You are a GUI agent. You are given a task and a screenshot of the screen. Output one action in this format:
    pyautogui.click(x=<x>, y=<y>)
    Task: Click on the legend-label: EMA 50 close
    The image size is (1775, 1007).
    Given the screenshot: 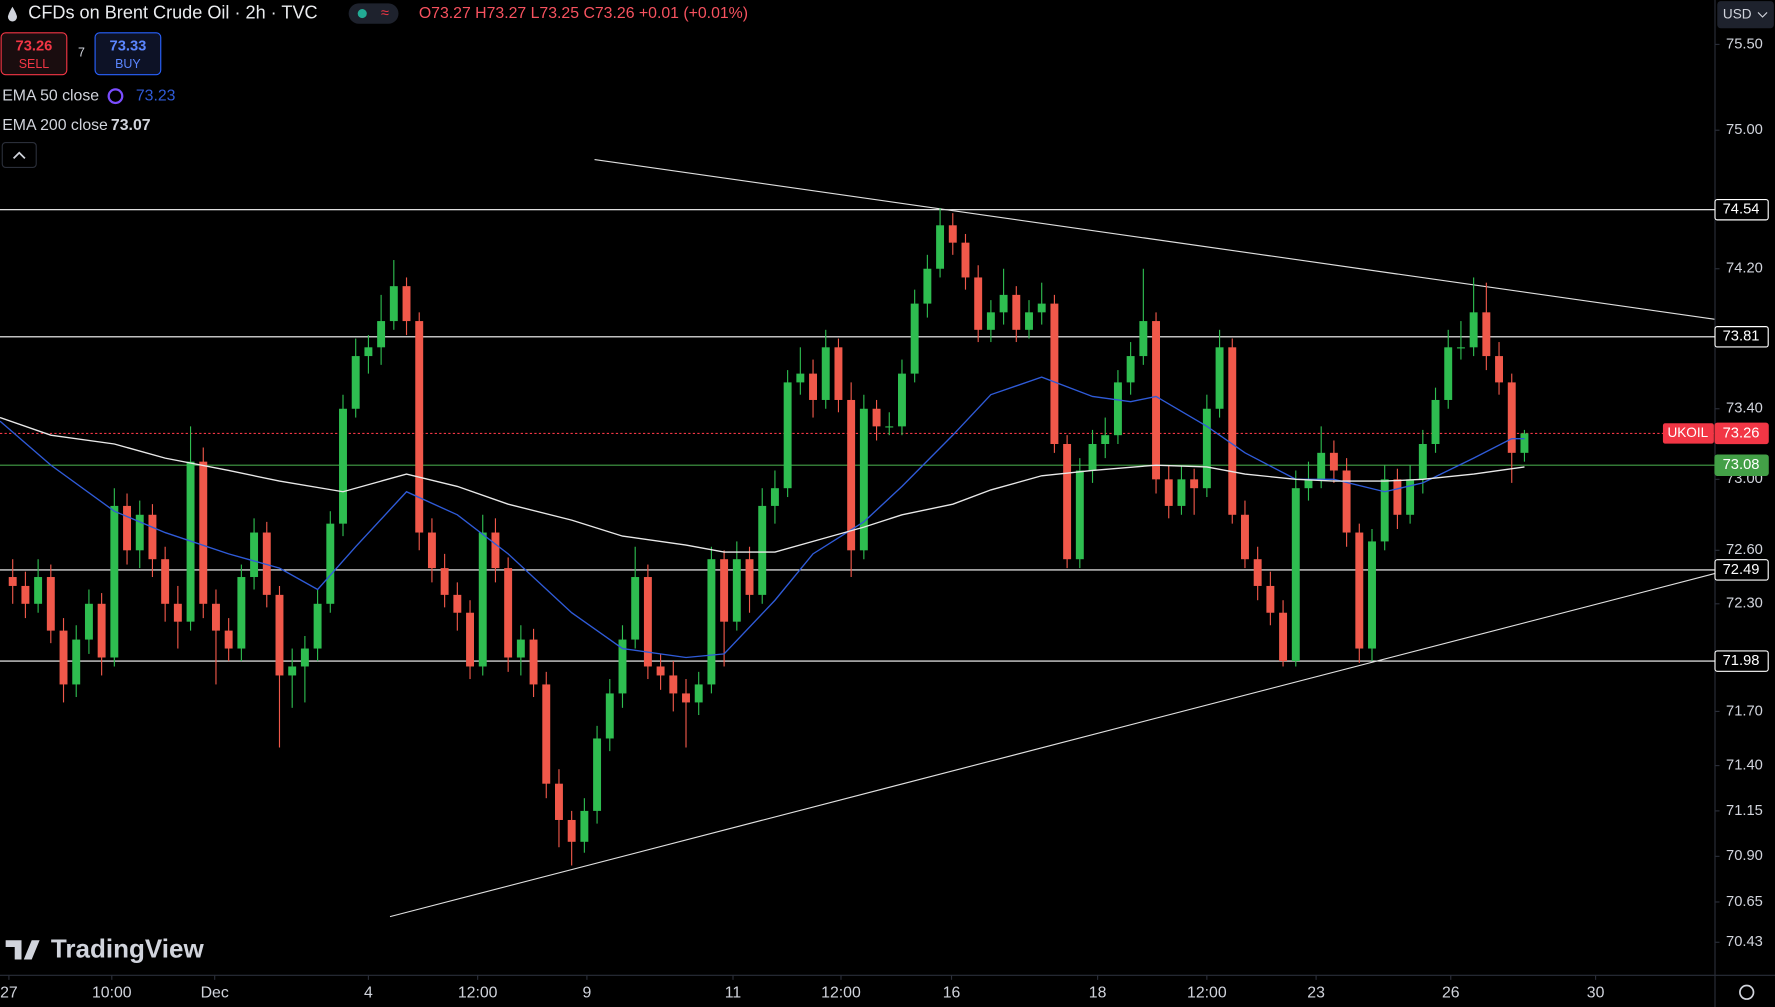 What is the action you would take?
    pyautogui.click(x=50, y=95)
    